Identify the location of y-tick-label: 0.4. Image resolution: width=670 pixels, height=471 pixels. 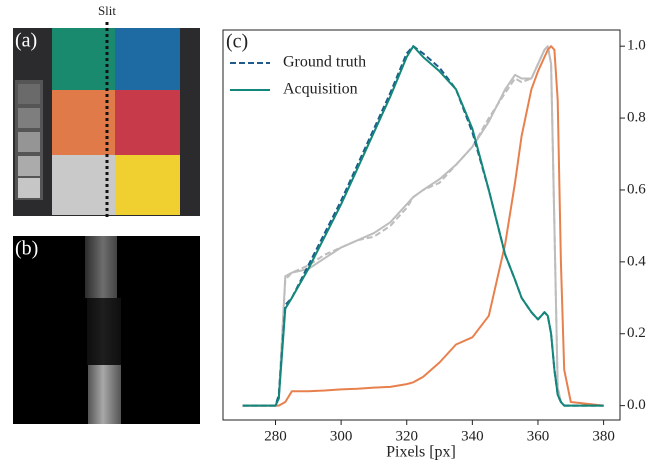
(636, 261).